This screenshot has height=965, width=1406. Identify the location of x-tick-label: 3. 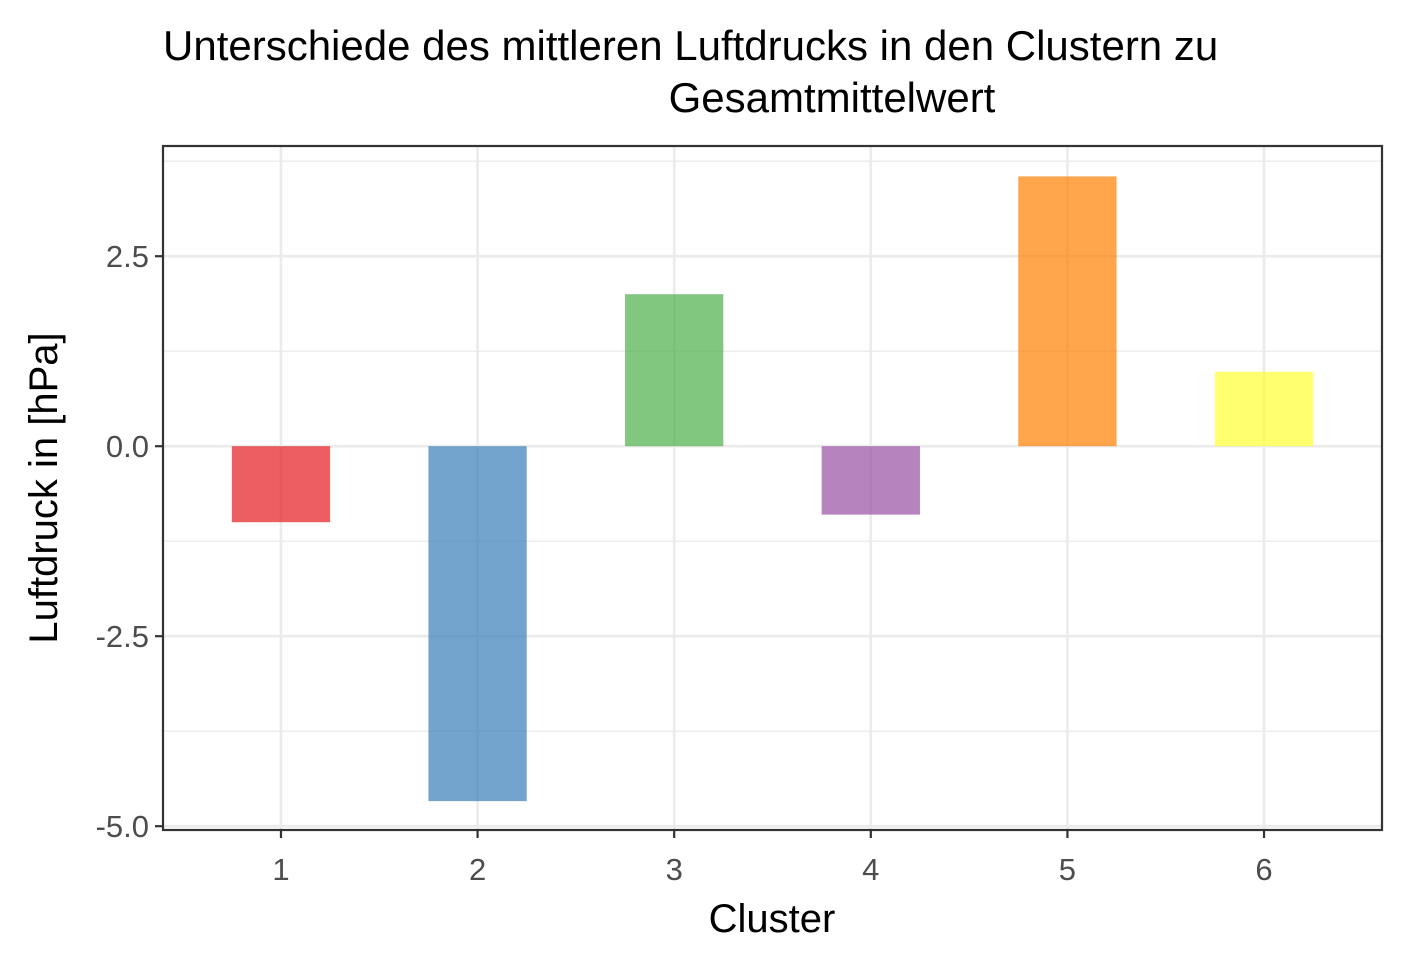
(674, 869).